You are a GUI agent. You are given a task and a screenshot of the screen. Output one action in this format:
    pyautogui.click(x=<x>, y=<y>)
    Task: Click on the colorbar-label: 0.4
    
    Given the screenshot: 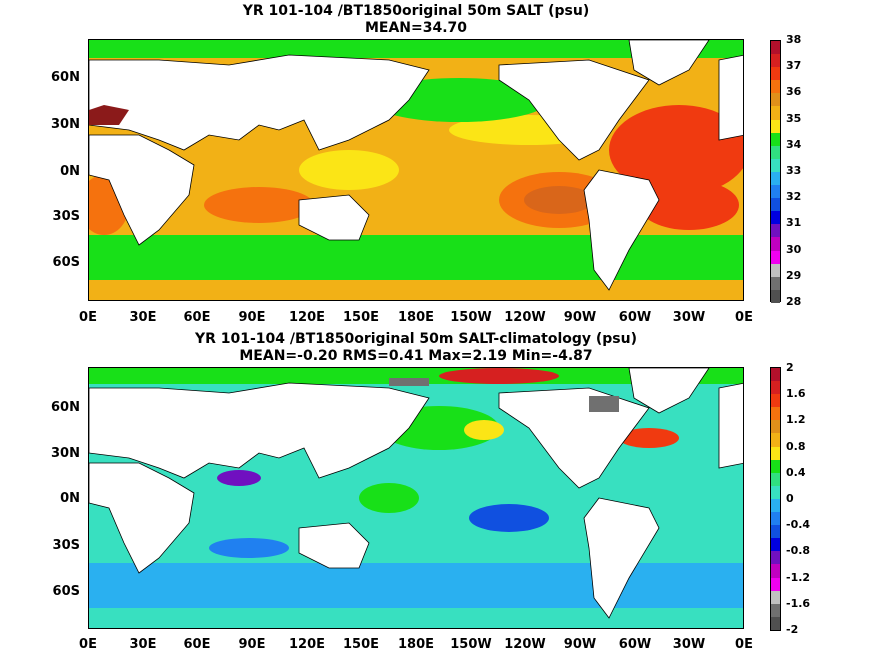 What is the action you would take?
    pyautogui.click(x=796, y=472)
    